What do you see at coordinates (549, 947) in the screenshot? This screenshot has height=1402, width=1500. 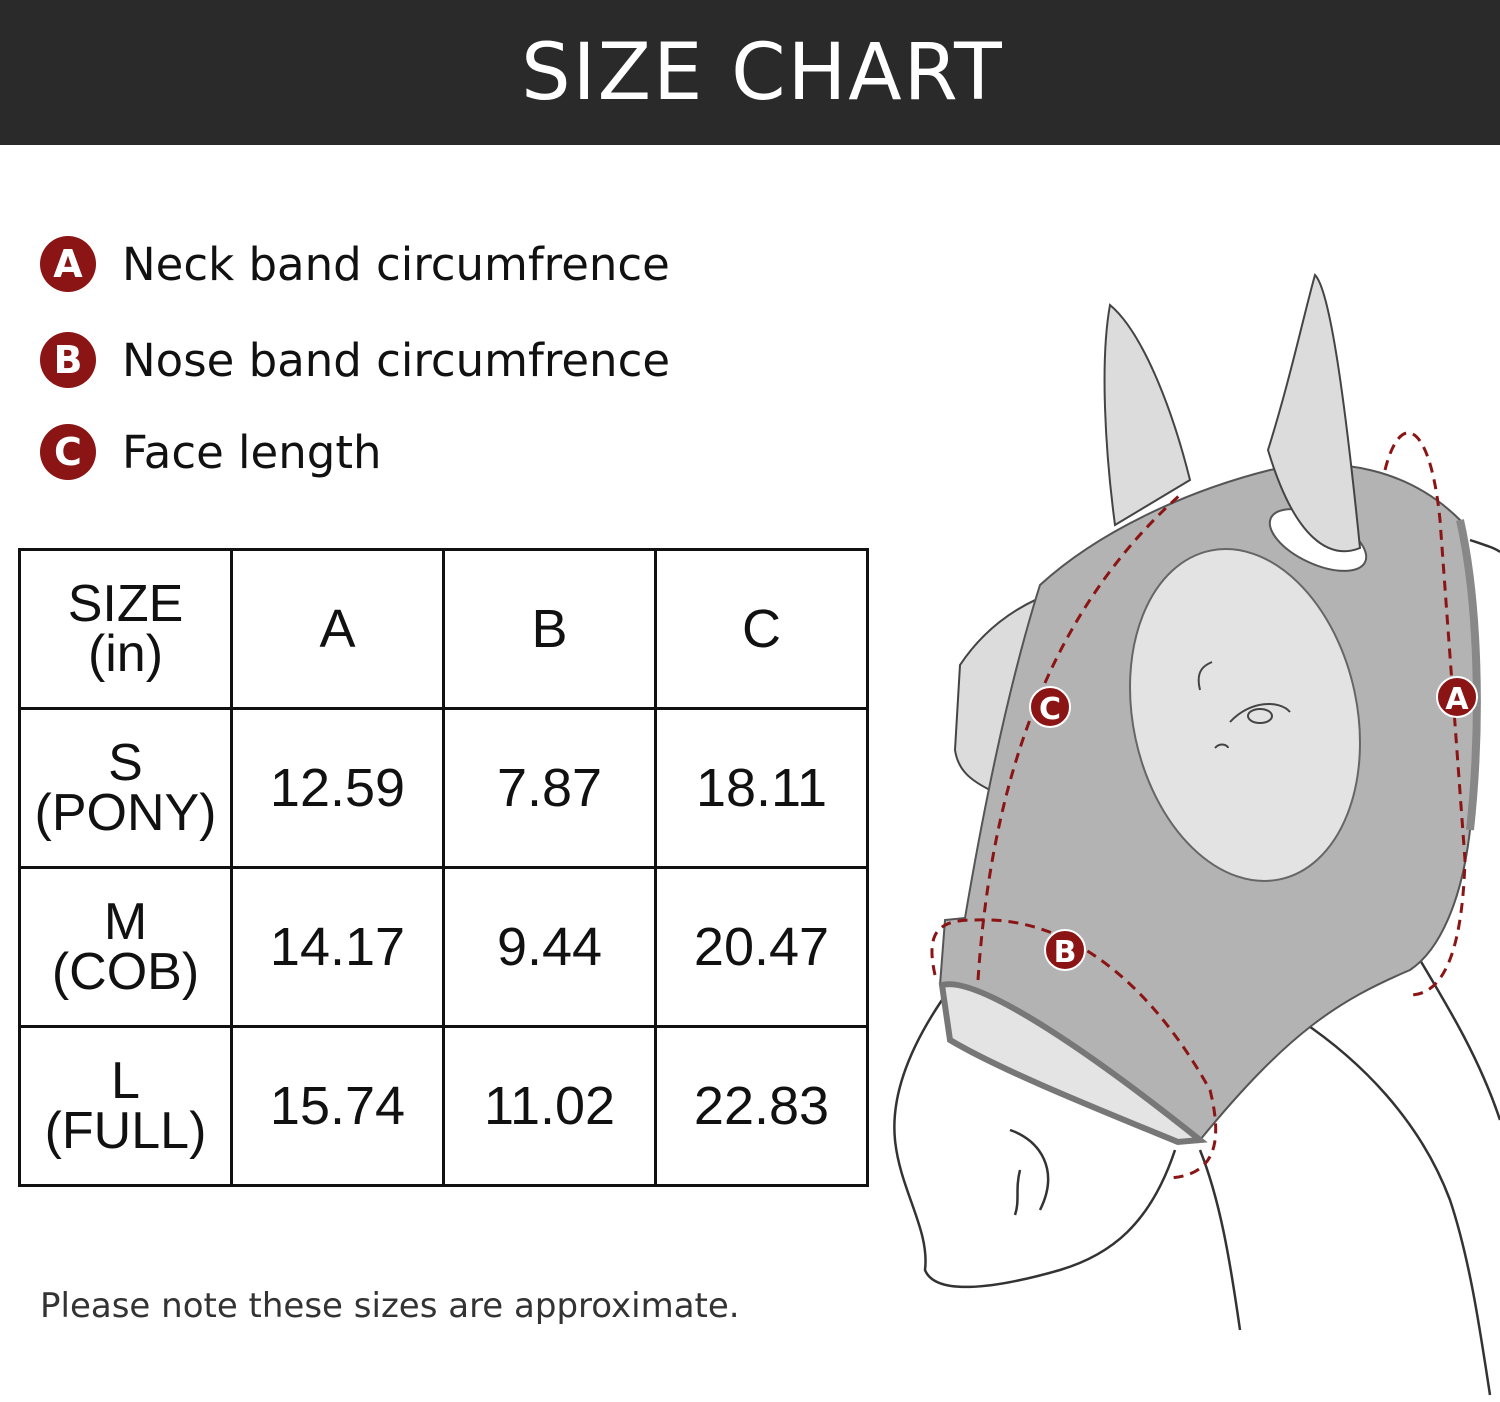 I see `value-b: 9.44` at bounding box center [549, 947].